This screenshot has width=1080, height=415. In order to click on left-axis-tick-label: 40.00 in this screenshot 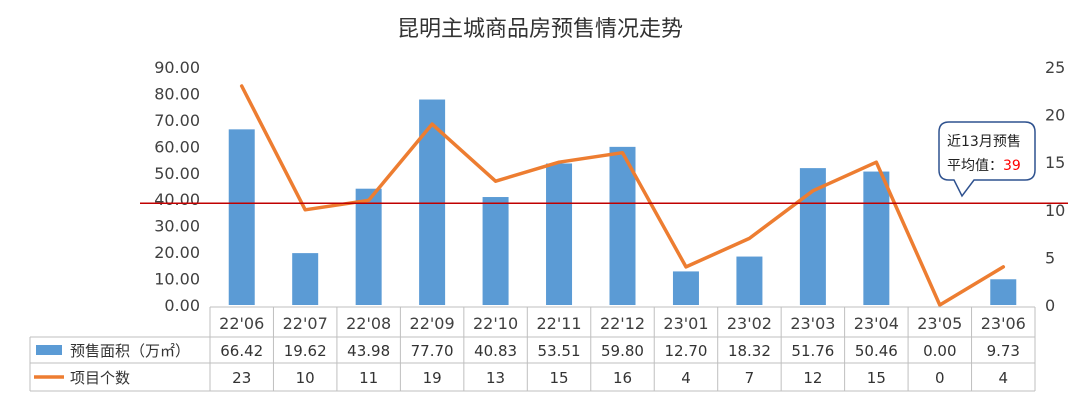, I will do `click(177, 199)`.